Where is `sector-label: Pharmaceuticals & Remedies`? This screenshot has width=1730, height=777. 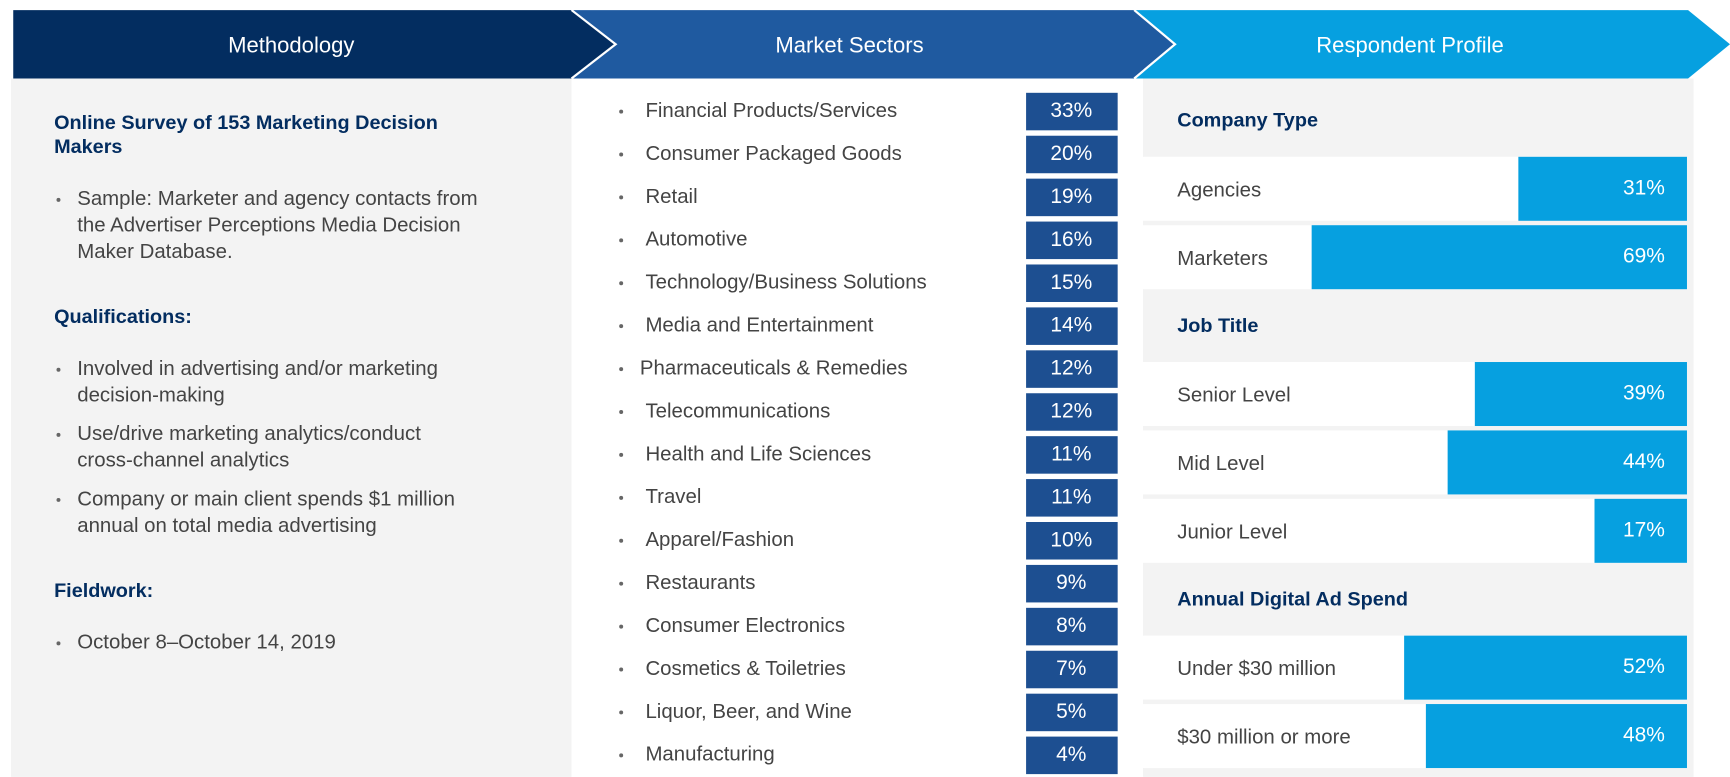
sector-label: Pharmaceuticals & Remedies is located at coordinates (774, 368).